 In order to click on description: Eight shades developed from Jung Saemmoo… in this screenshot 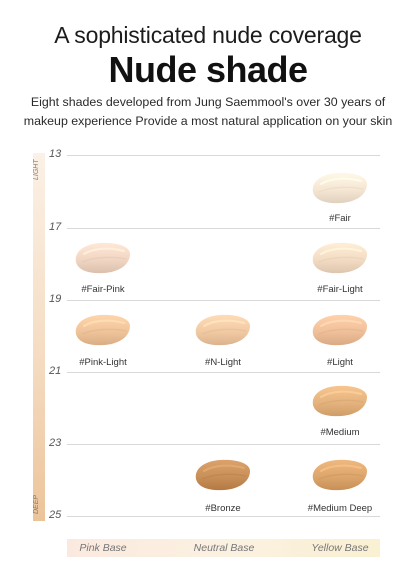, I will do `click(208, 112)`.